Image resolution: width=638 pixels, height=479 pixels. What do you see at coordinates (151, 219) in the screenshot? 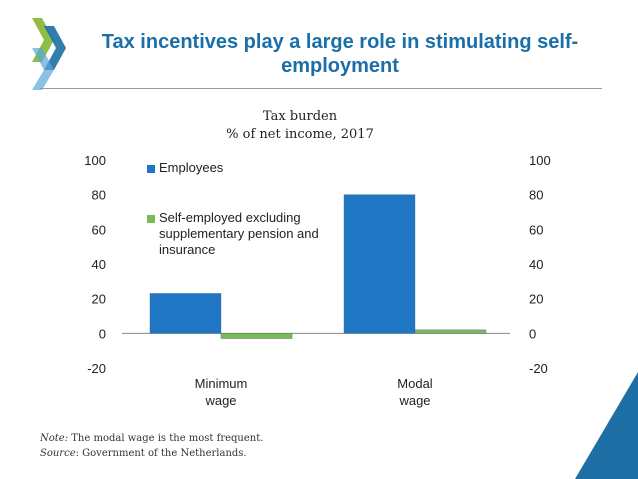
I see `legend-swatch-self-employed` at bounding box center [151, 219].